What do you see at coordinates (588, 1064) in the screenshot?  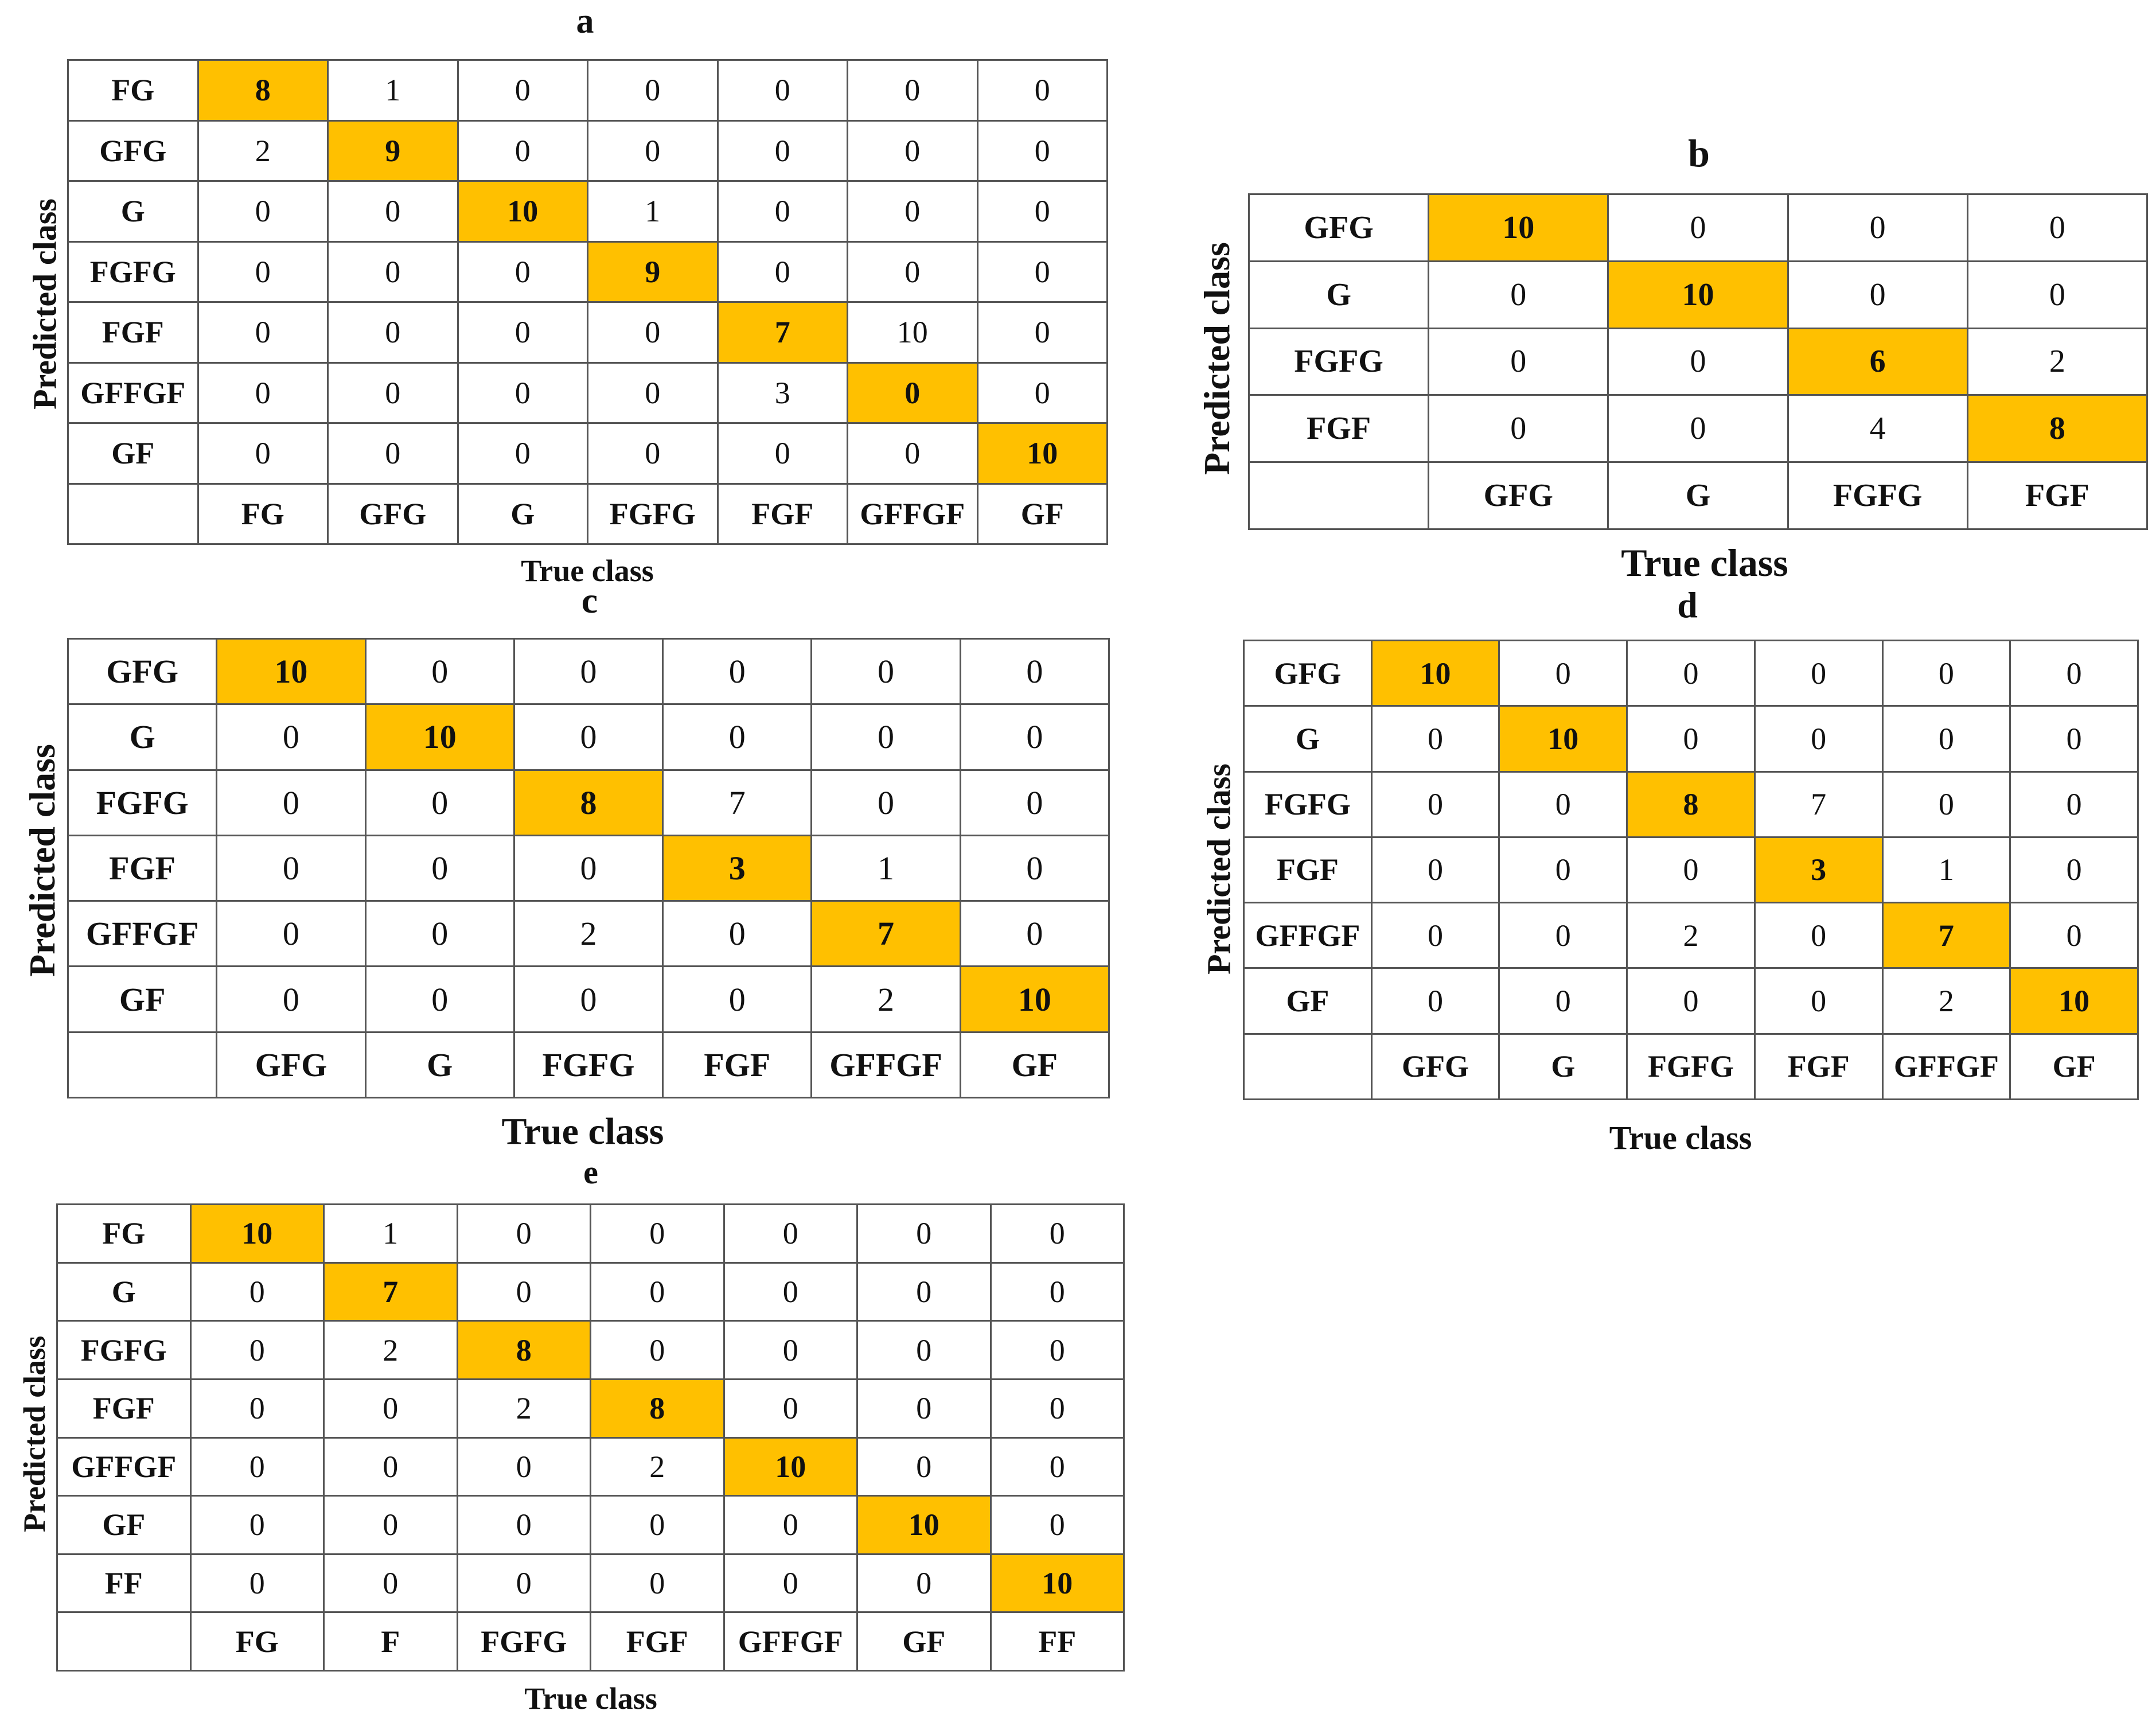 I see `column-label: FGFG` at bounding box center [588, 1064].